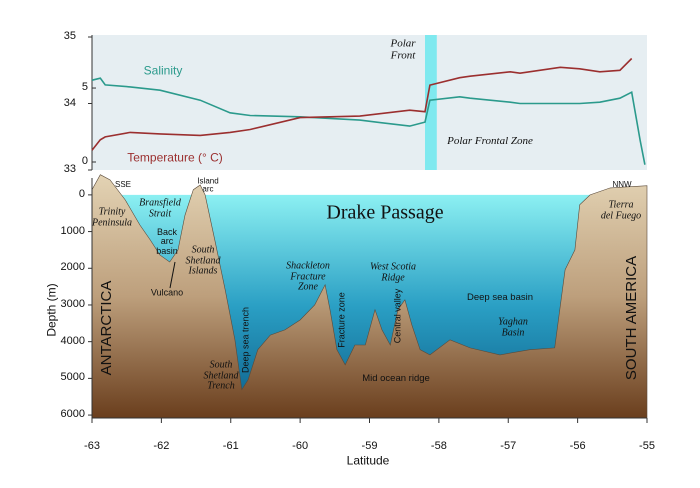 Image resolution: width=700 pixels, height=488 pixels. What do you see at coordinates (72, 304) in the screenshot?
I see `y-tick-label: 3000` at bounding box center [72, 304].